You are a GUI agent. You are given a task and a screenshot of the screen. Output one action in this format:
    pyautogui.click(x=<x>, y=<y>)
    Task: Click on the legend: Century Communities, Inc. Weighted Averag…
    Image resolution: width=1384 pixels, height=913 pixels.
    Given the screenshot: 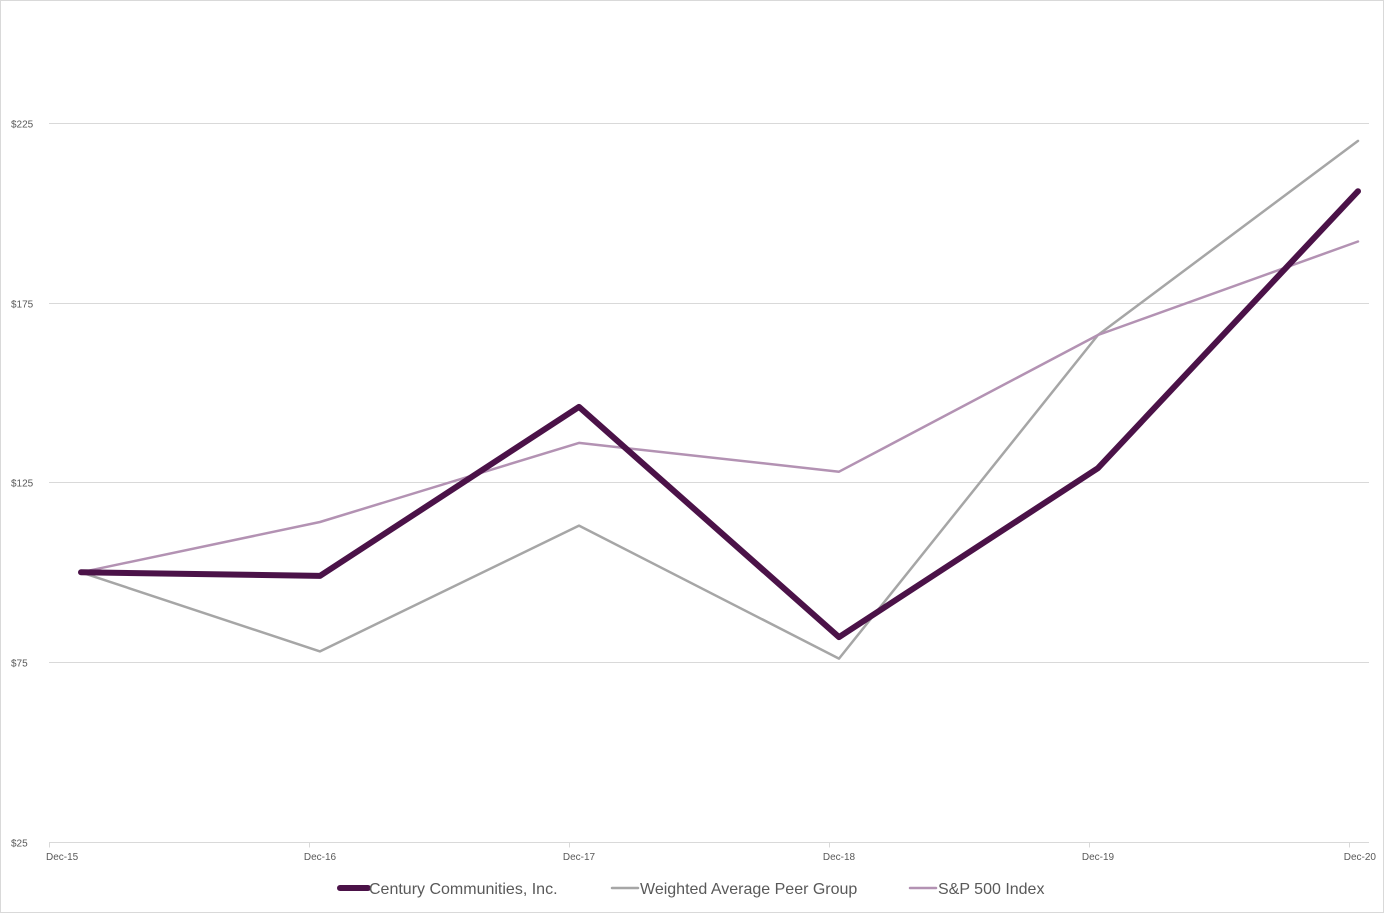 What is the action you would take?
    pyautogui.click(x=690, y=889)
    